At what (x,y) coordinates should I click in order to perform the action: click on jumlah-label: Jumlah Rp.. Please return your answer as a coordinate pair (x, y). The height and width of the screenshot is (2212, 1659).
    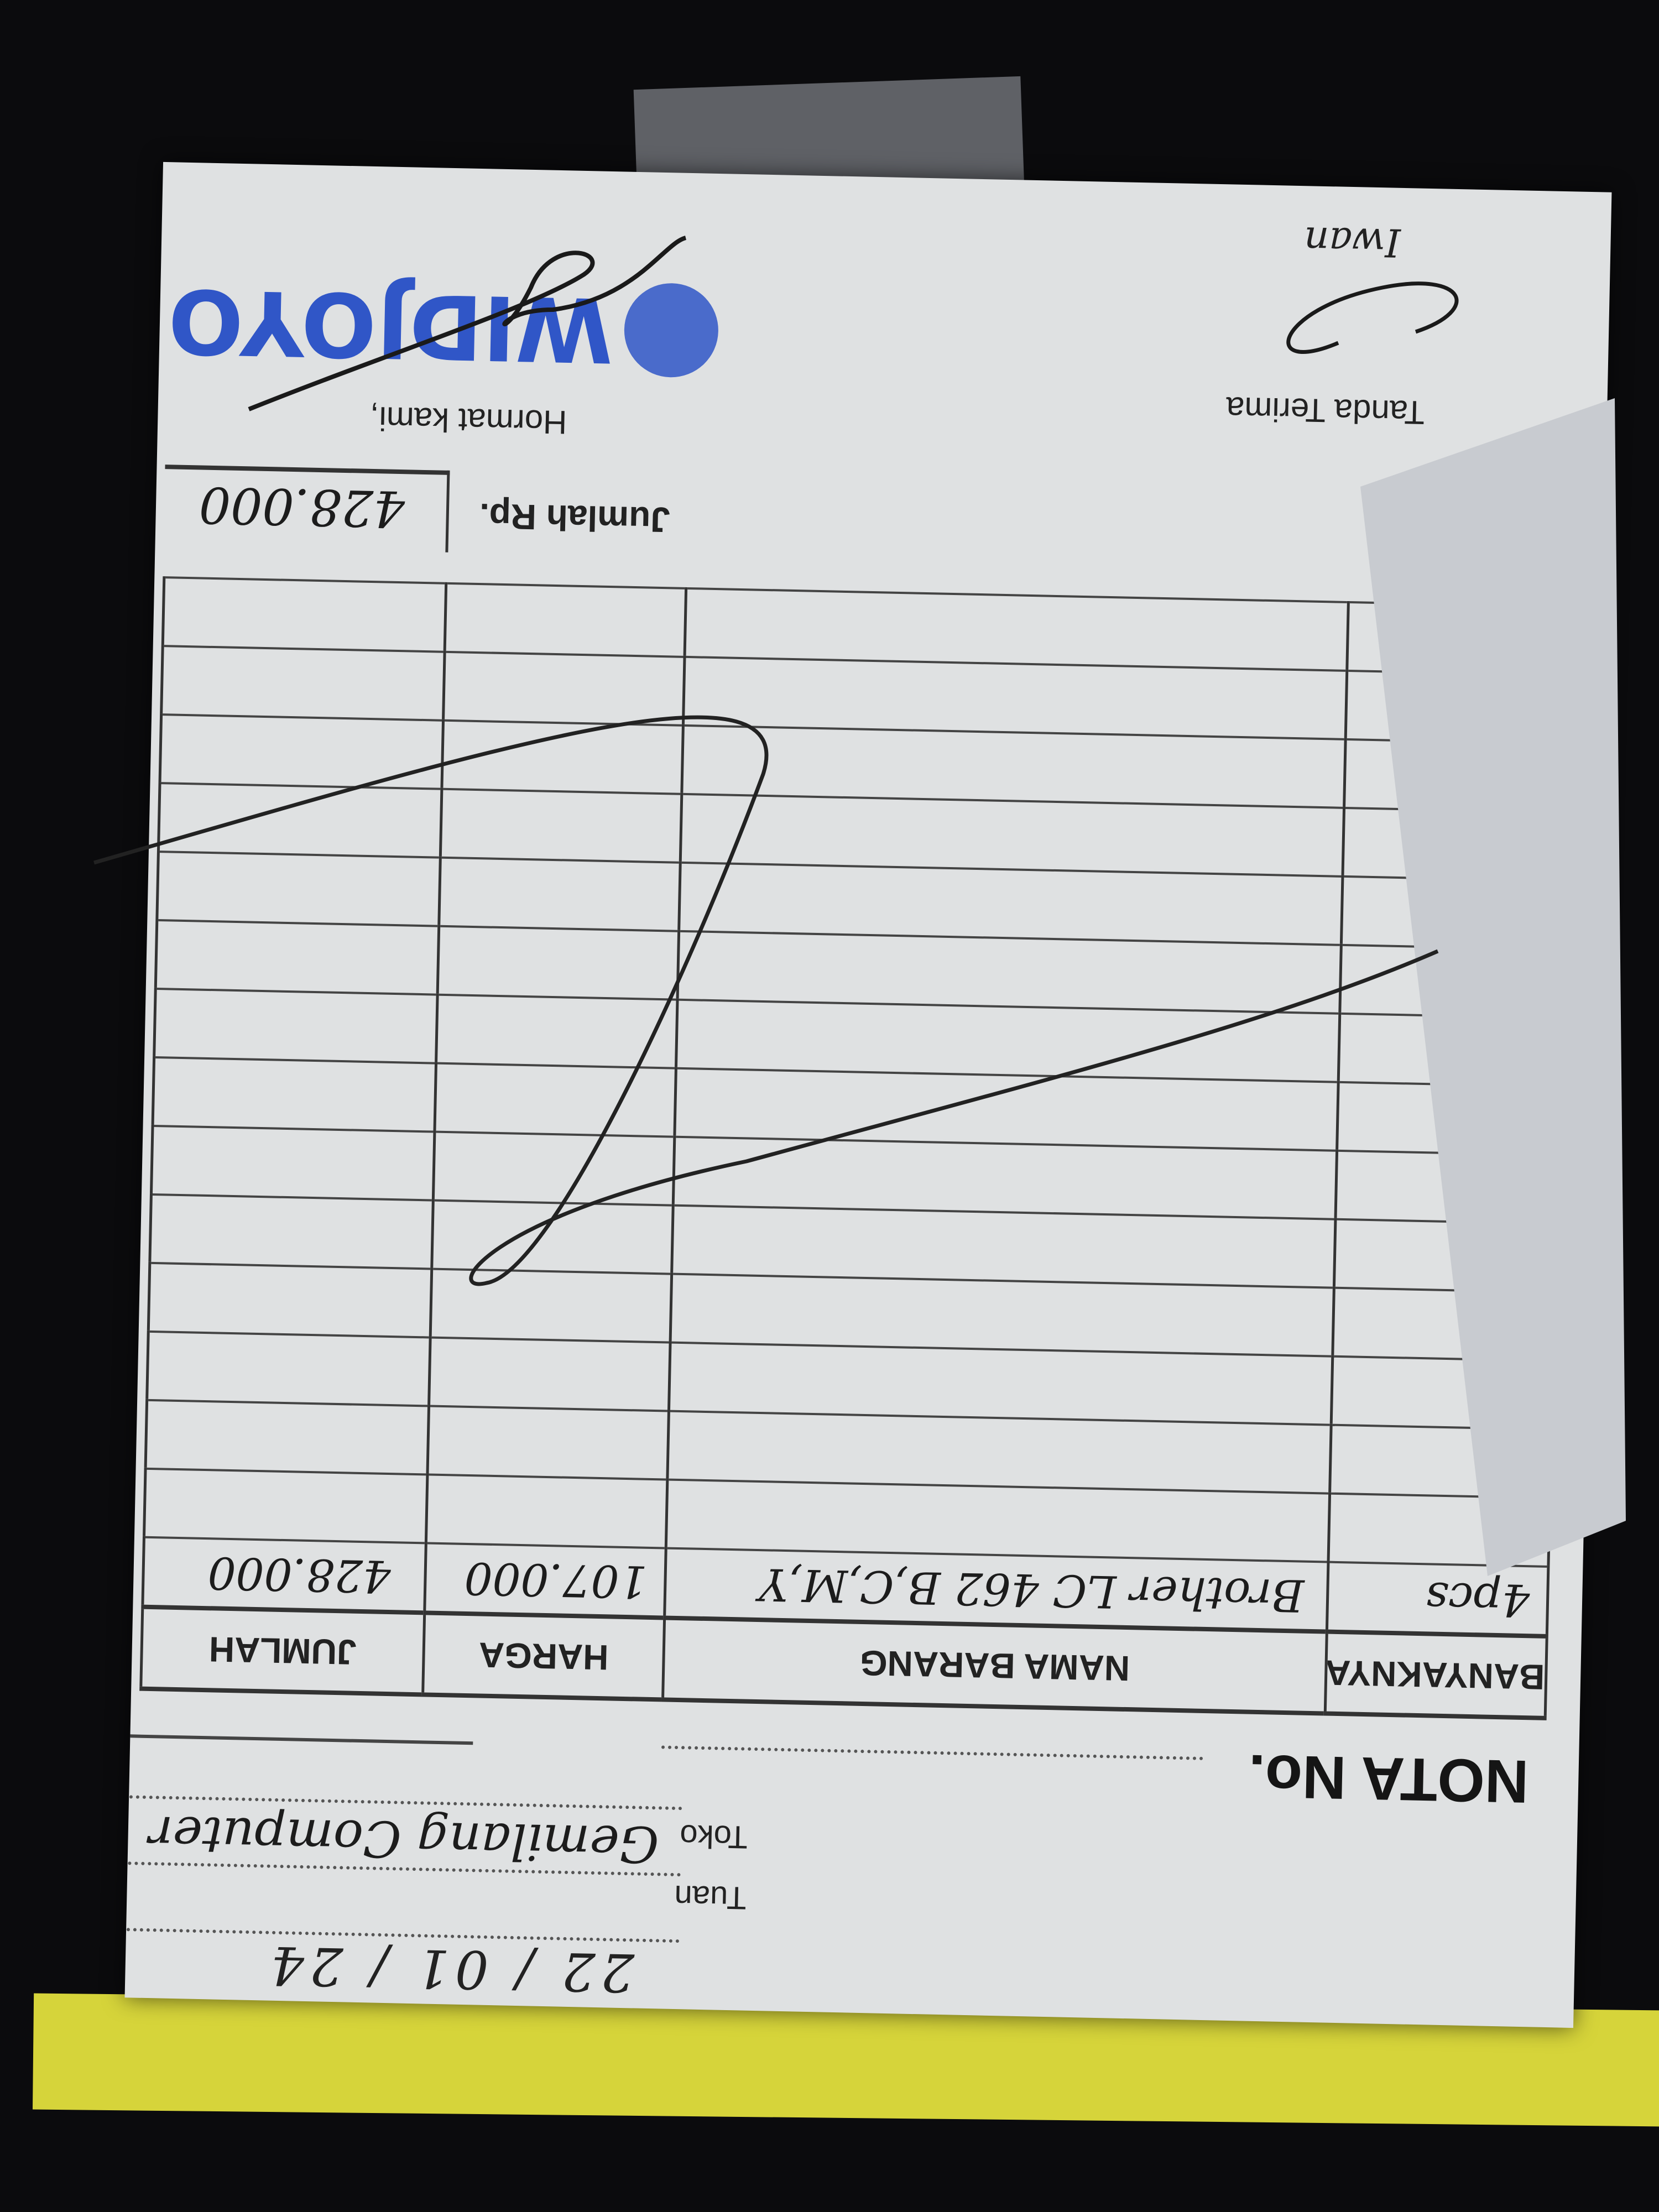
    Looking at the image, I should click on (575, 518).